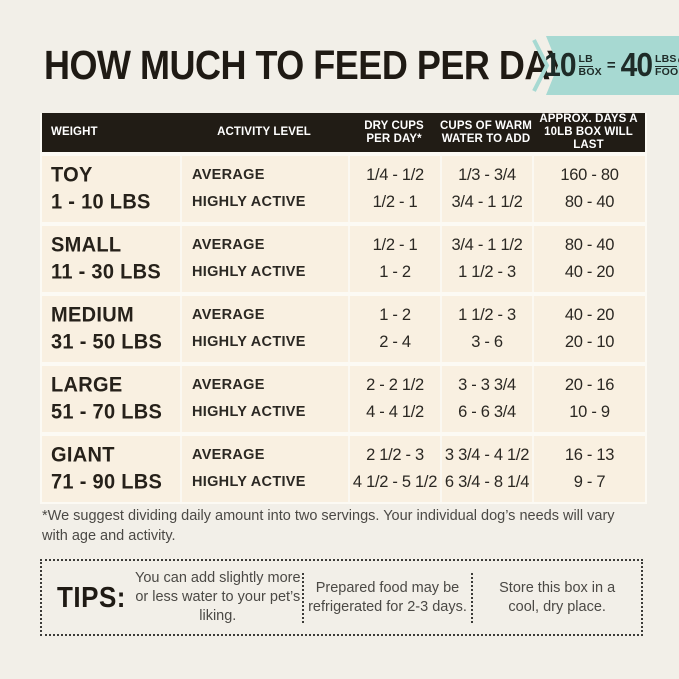 This screenshot has width=679, height=679. I want to click on dry-cups-active: 1/2 - 1, so click(395, 202).